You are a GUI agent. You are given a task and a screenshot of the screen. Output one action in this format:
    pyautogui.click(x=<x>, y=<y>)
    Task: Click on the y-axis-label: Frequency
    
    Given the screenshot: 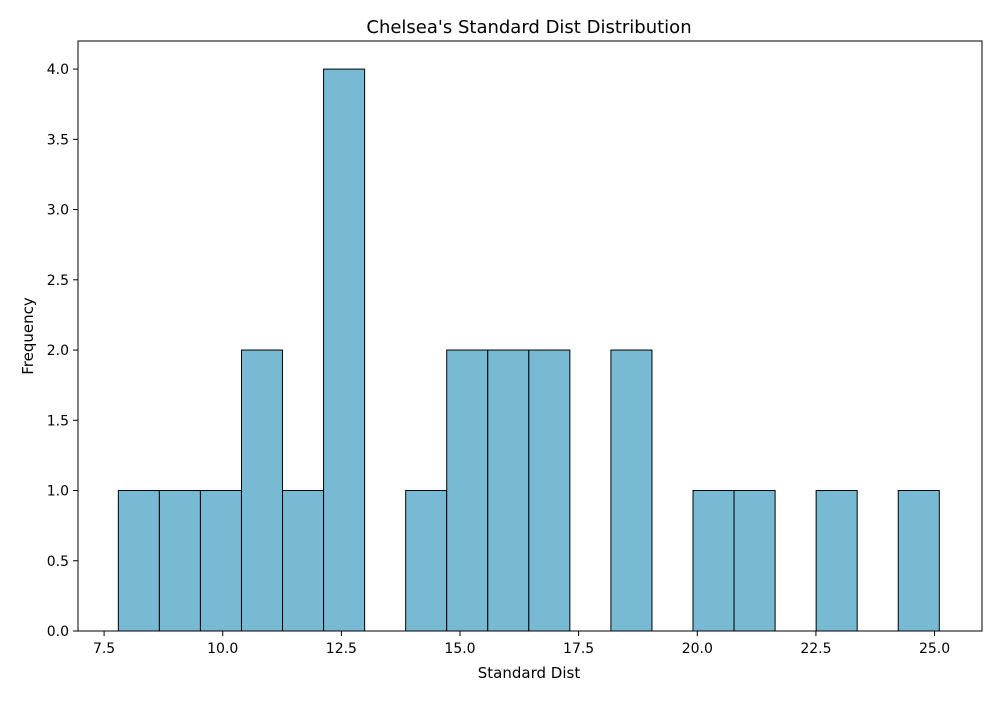 What is the action you would take?
    pyautogui.click(x=28, y=336)
    